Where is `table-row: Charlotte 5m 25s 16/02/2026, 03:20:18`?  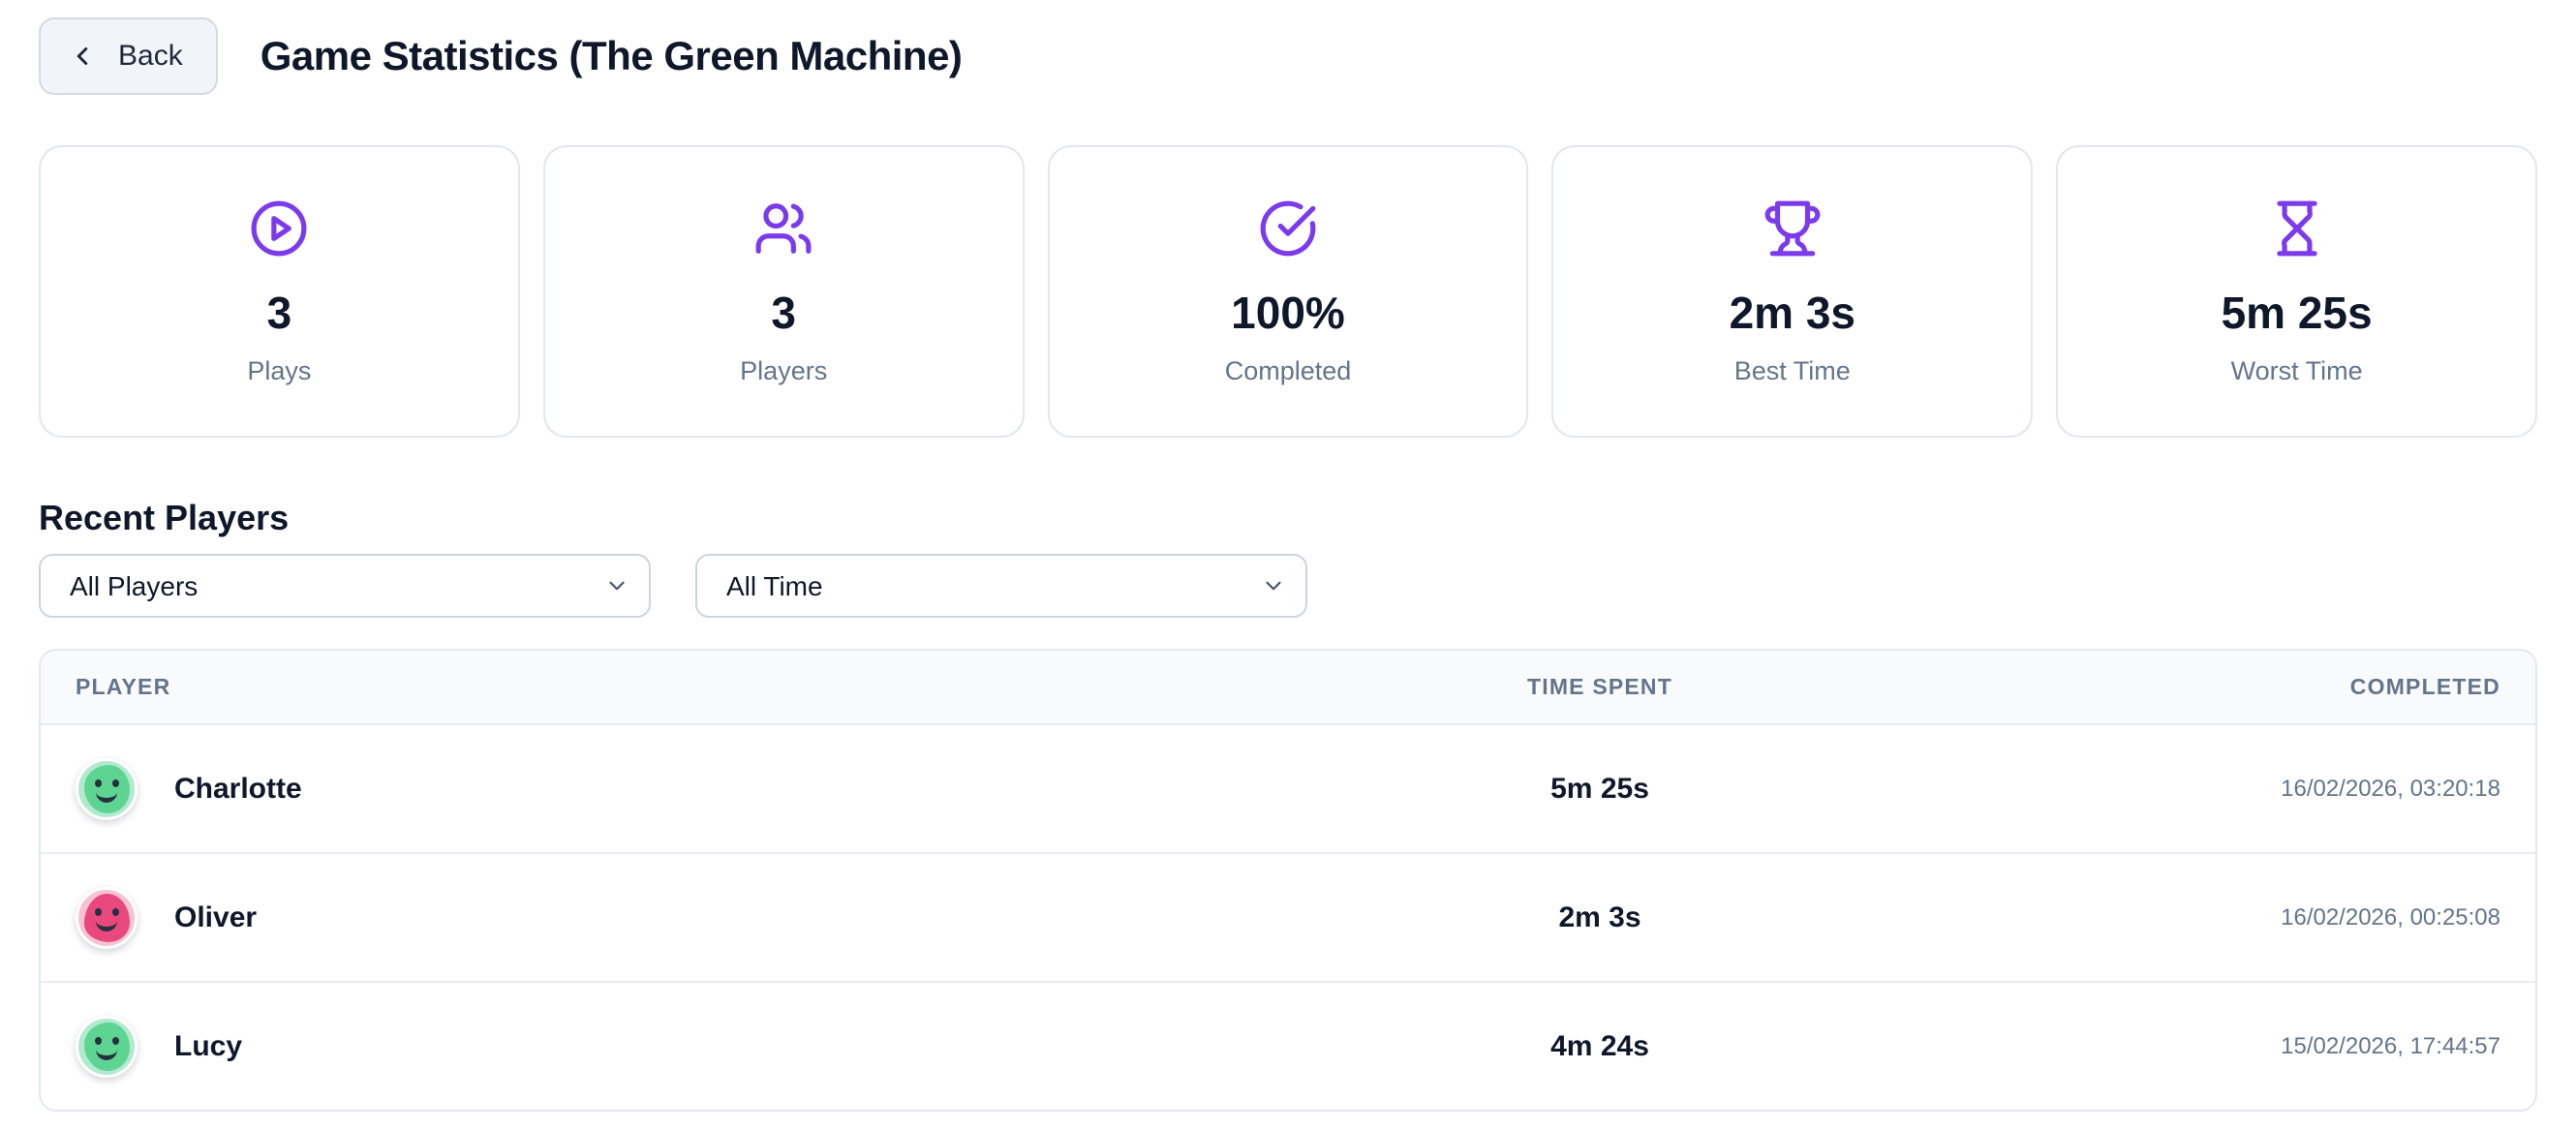 table-row: Charlotte 5m 25s 16/02/2026, 03:20:18 is located at coordinates (1288, 788).